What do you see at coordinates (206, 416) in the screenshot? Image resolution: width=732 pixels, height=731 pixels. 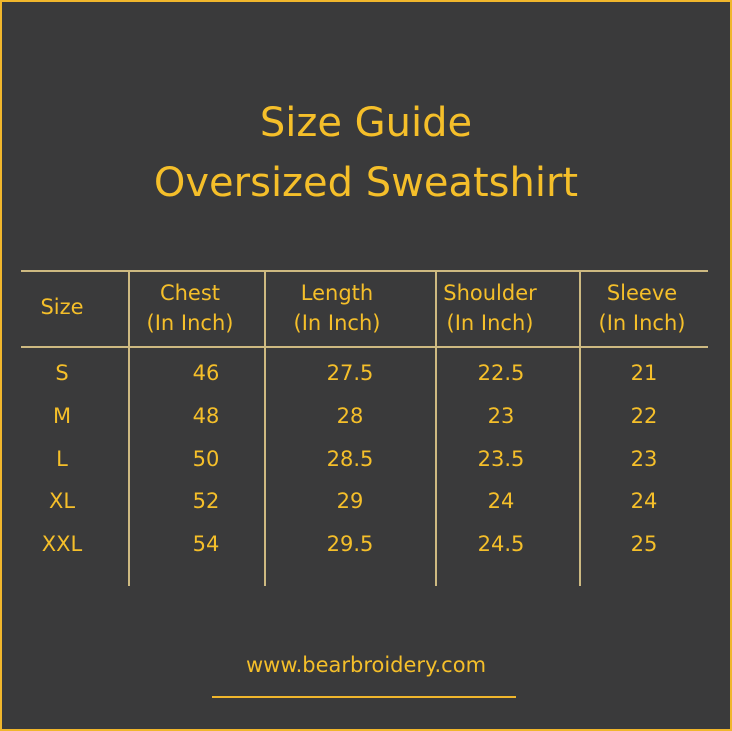 I see `table-cell: 48` at bounding box center [206, 416].